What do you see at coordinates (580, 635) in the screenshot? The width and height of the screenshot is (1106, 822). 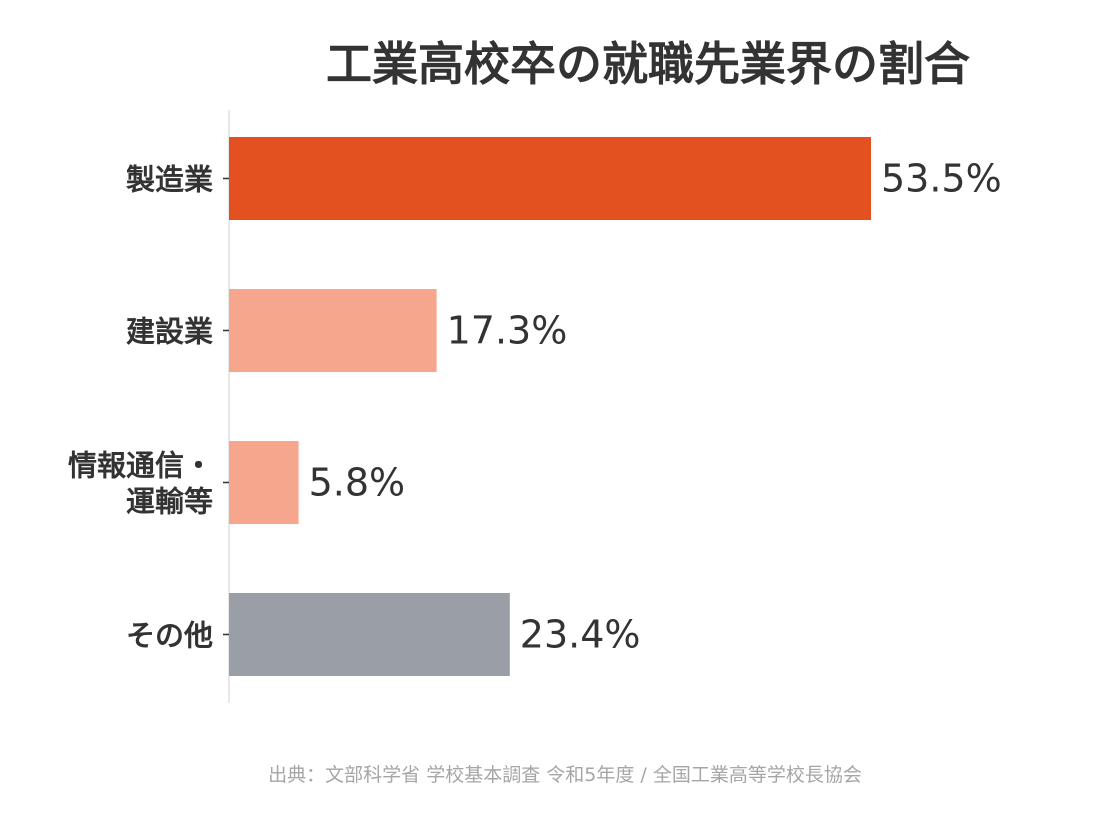 I see `value-label-3: 23.4%` at bounding box center [580, 635].